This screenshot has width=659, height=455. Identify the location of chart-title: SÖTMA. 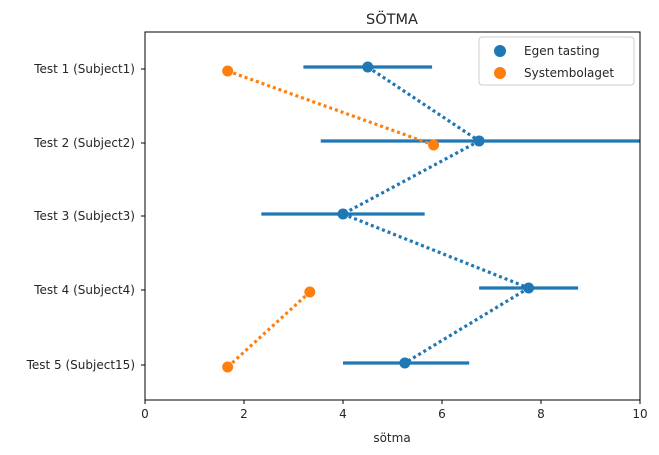
(392, 19).